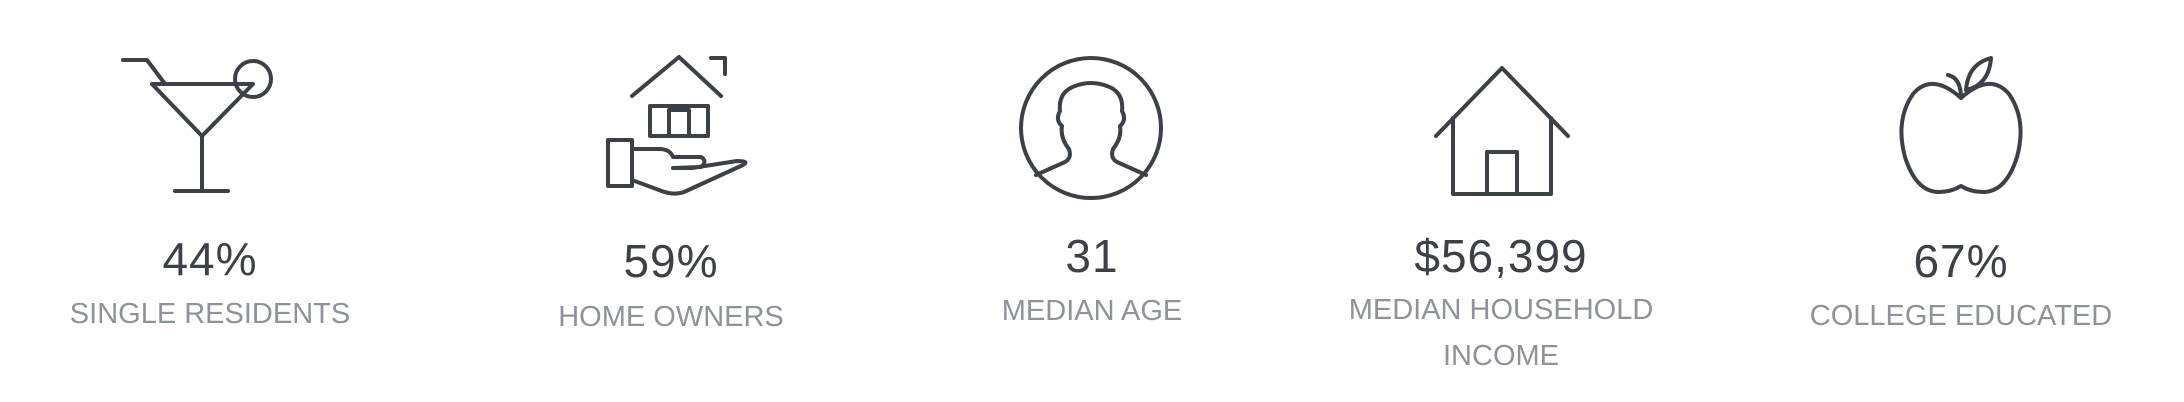 The width and height of the screenshot is (2184, 402). What do you see at coordinates (1501, 333) in the screenshot?
I see `stat-label: MEDIAN HOUSEHOLD INCOME` at bounding box center [1501, 333].